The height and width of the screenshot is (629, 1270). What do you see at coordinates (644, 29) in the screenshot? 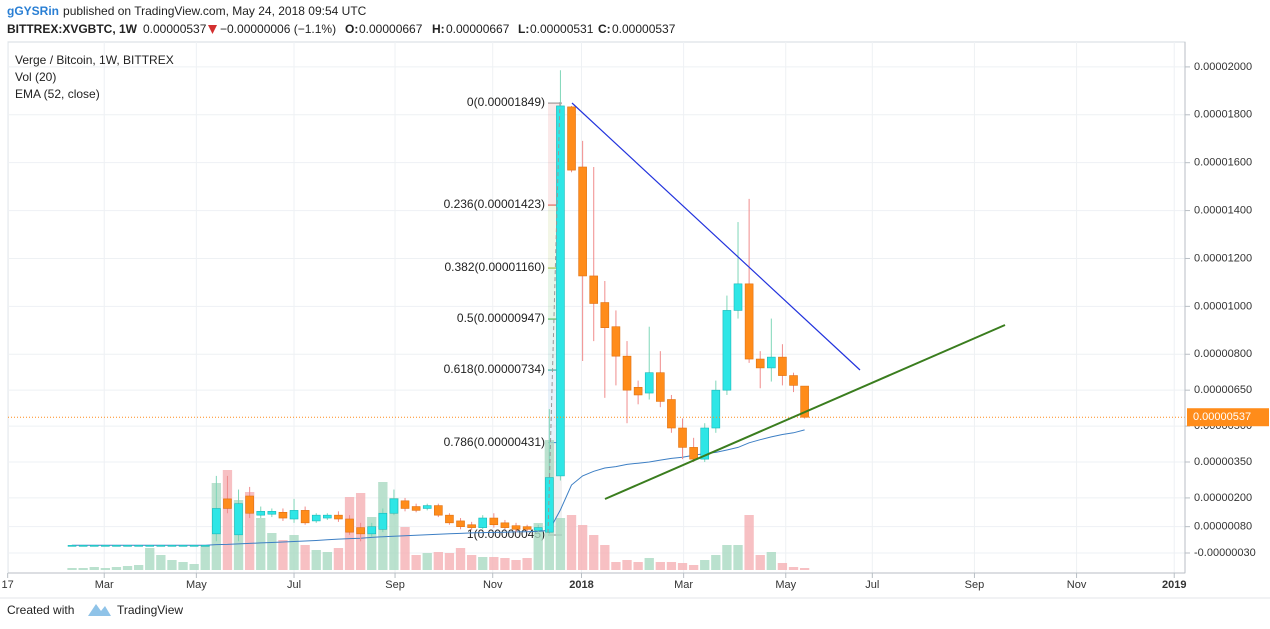
I see `ohlc-value: 0.00000537` at bounding box center [644, 29].